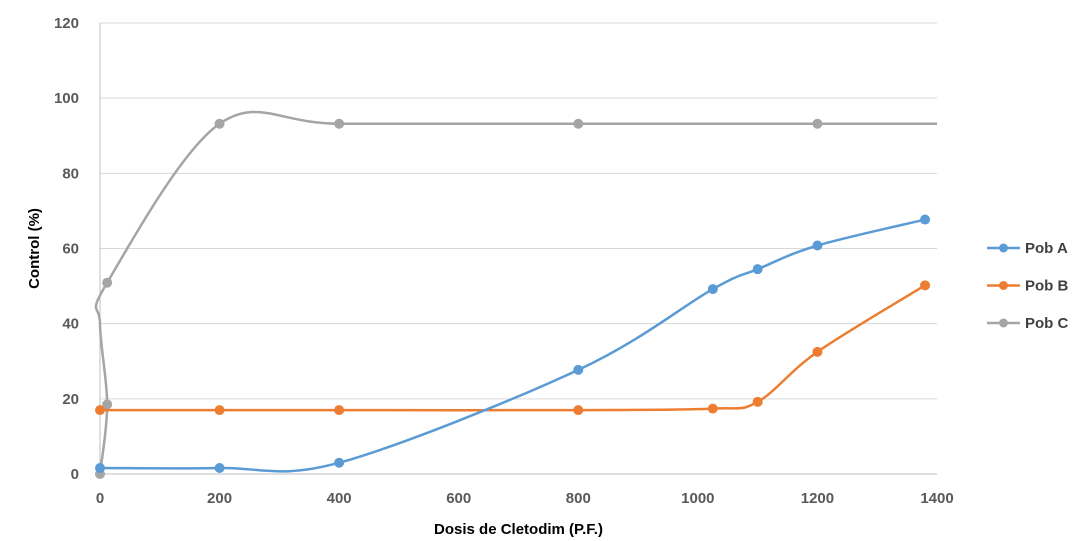 This screenshot has height=541, width=1075. Describe the element at coordinates (1046, 323) in the screenshot. I see `legend-label: Pob C` at that location.